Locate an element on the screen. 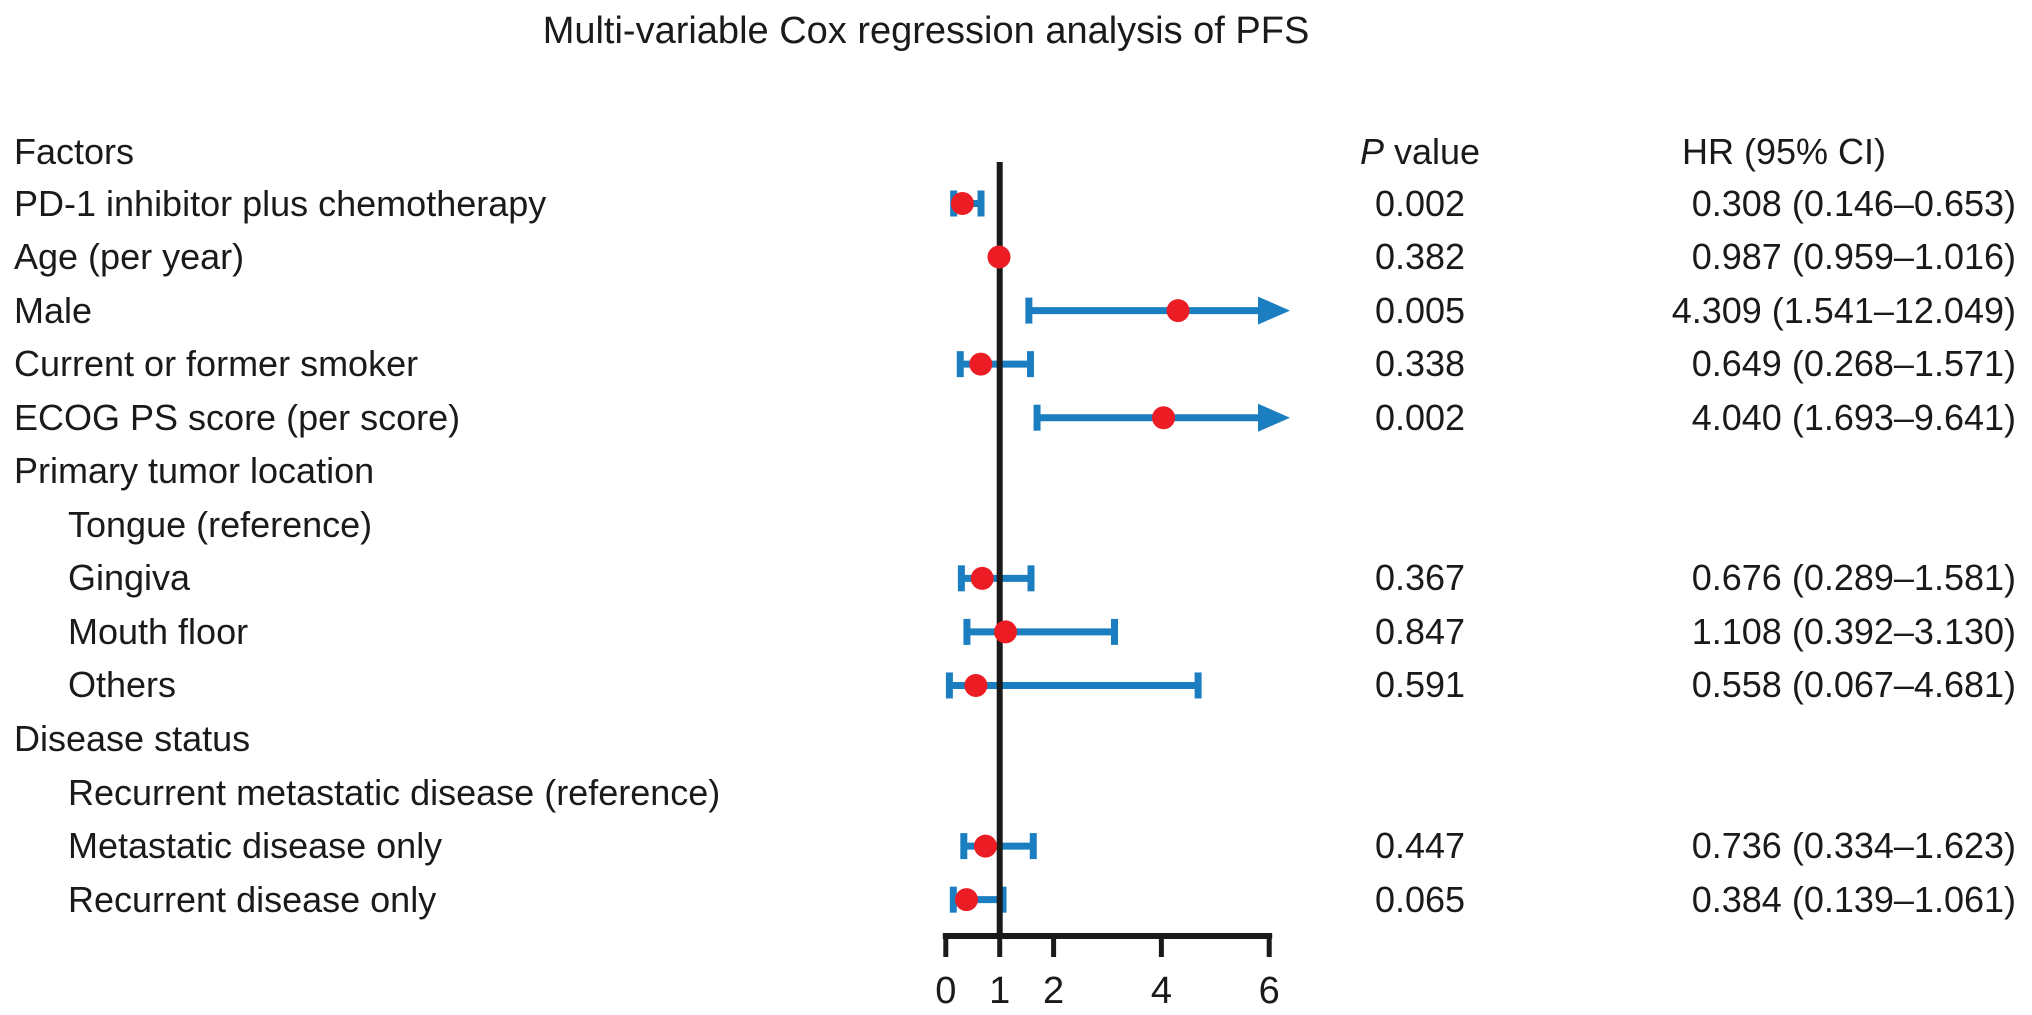 The width and height of the screenshot is (2032, 1015). hr-ci-cell: 0.649 (0.268–1.571) is located at coordinates (1853, 363).